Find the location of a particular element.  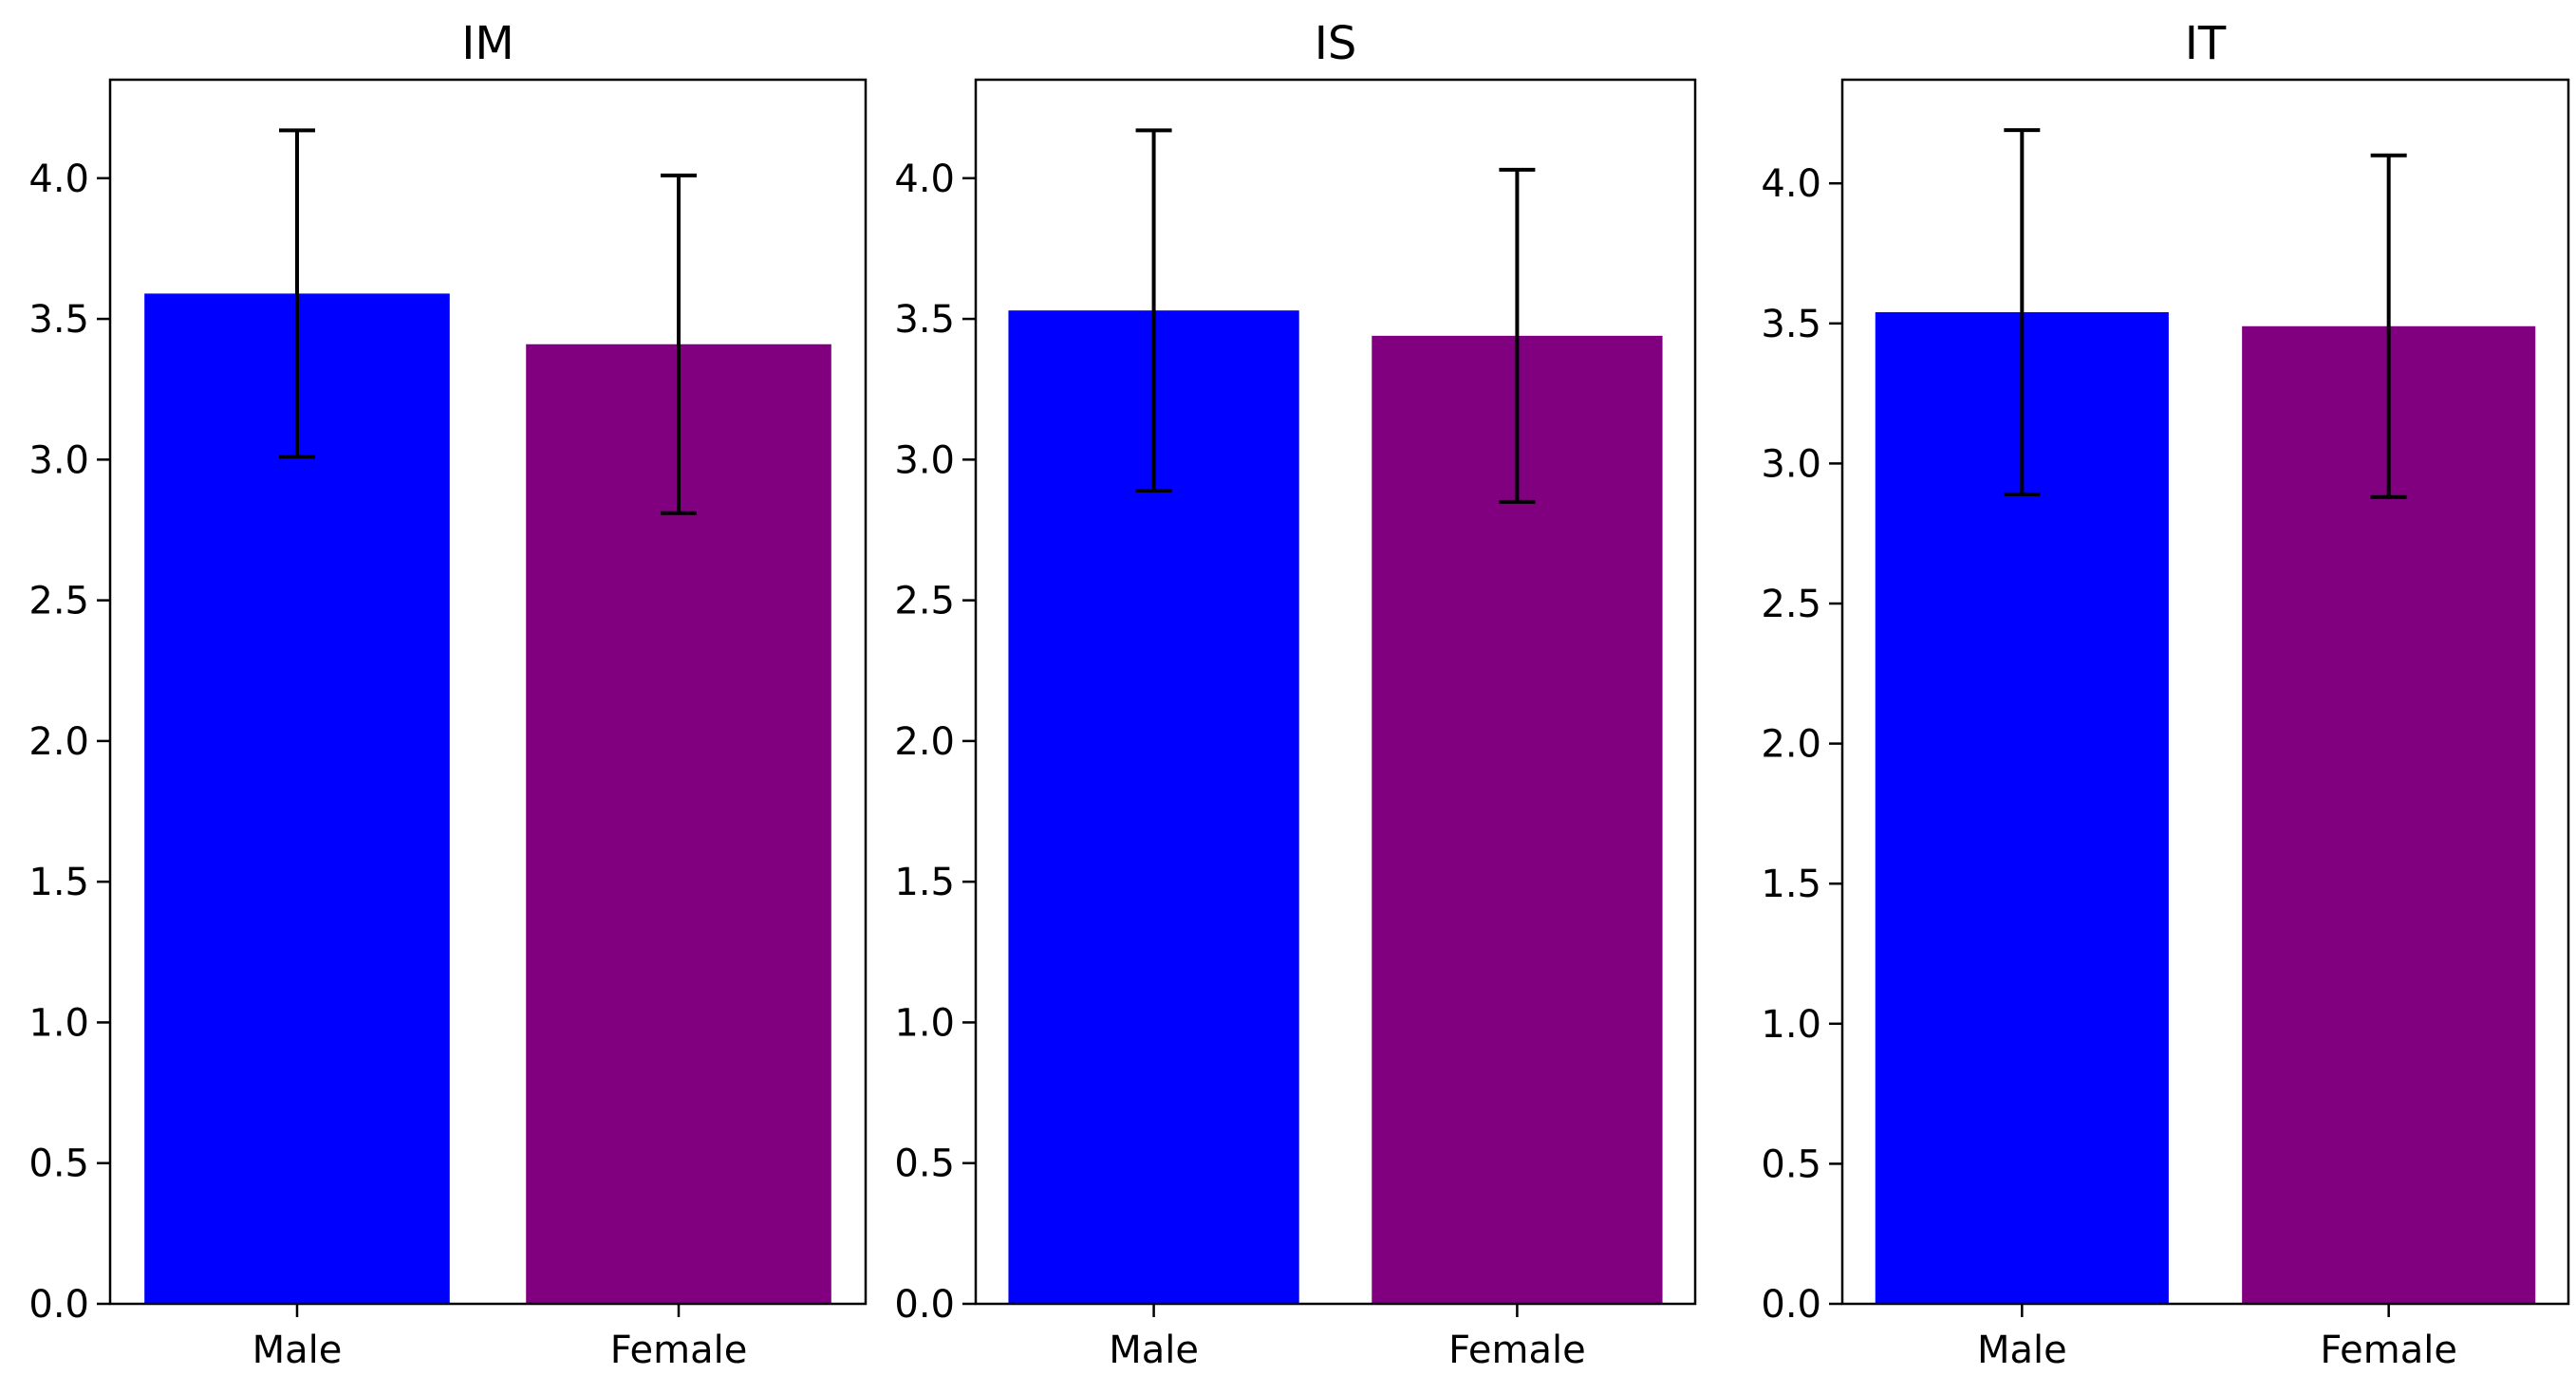

panel-title: IT is located at coordinates (2206, 43).